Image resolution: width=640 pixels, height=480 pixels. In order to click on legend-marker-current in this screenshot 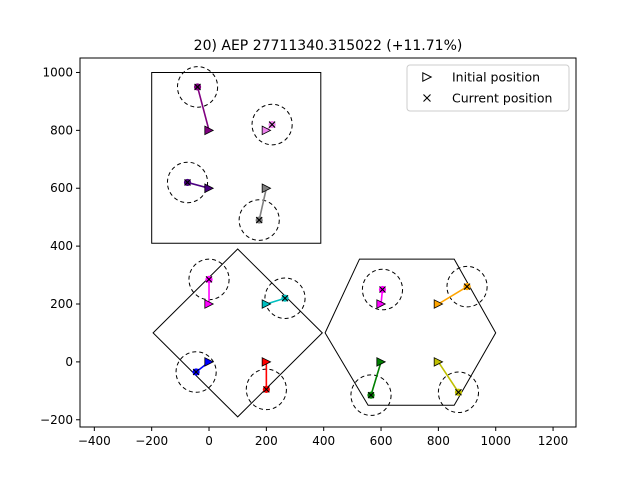, I will do `click(427, 98)`.